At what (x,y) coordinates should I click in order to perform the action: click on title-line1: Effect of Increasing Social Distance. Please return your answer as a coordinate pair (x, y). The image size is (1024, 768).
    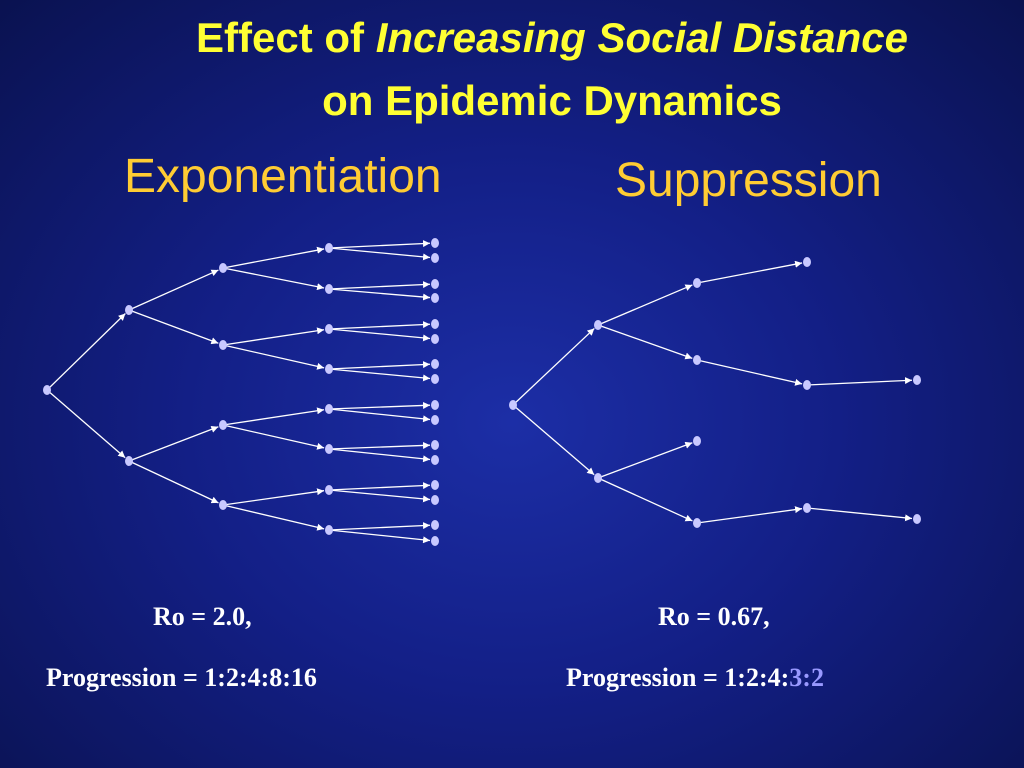
    Looking at the image, I should click on (532, 38).